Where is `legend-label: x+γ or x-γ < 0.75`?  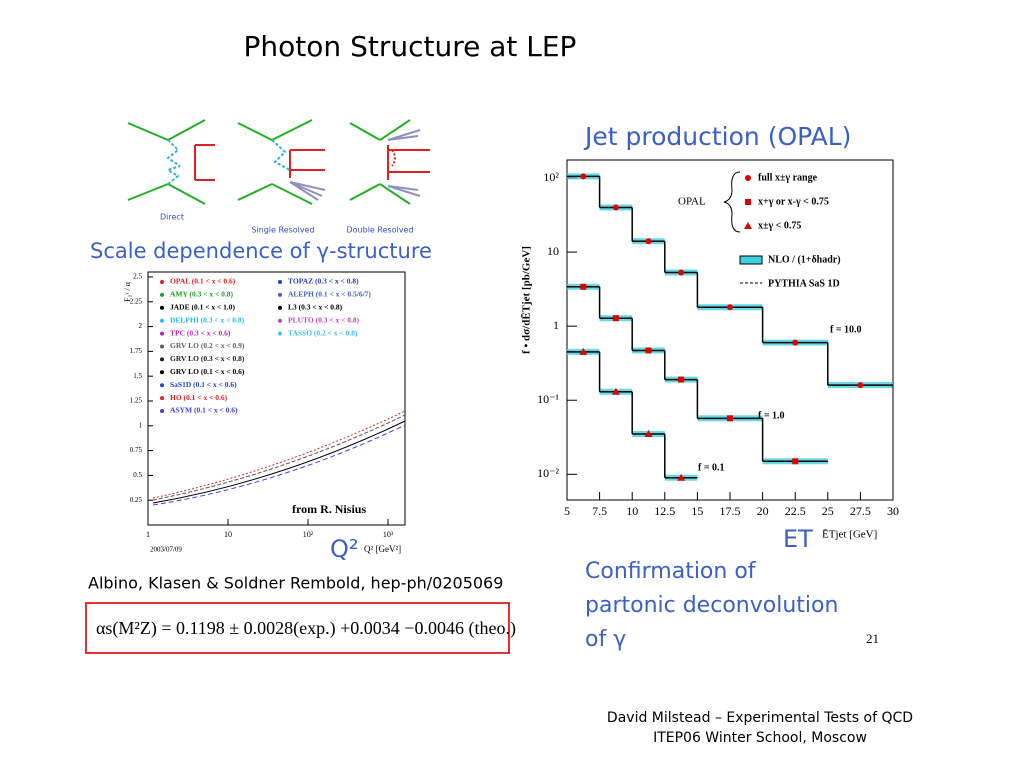
legend-label: x+γ or x-γ < 0.75 is located at coordinates (793, 201).